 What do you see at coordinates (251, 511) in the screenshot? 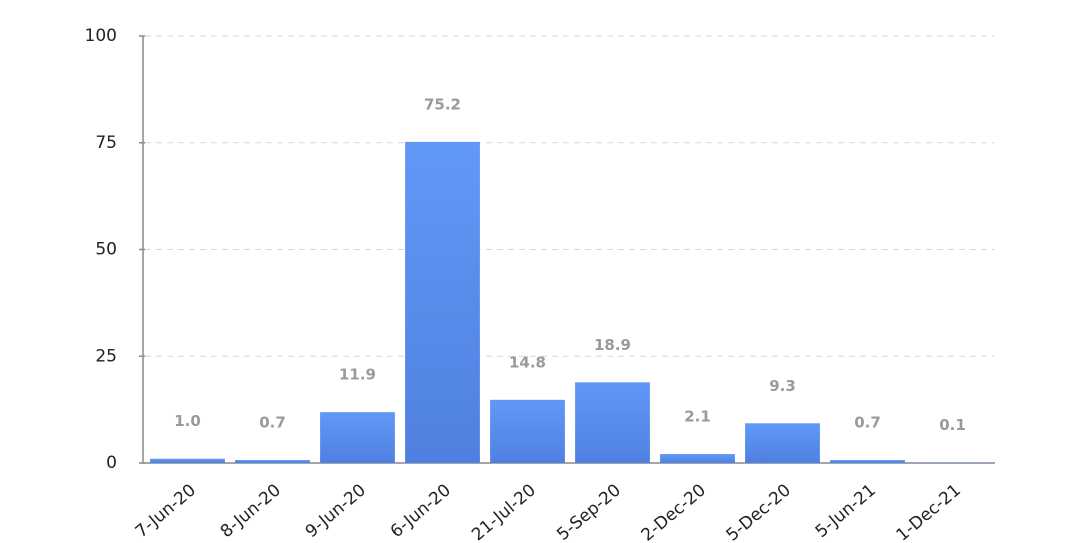
I see `x-tick-label: 8-Jun-20` at bounding box center [251, 511].